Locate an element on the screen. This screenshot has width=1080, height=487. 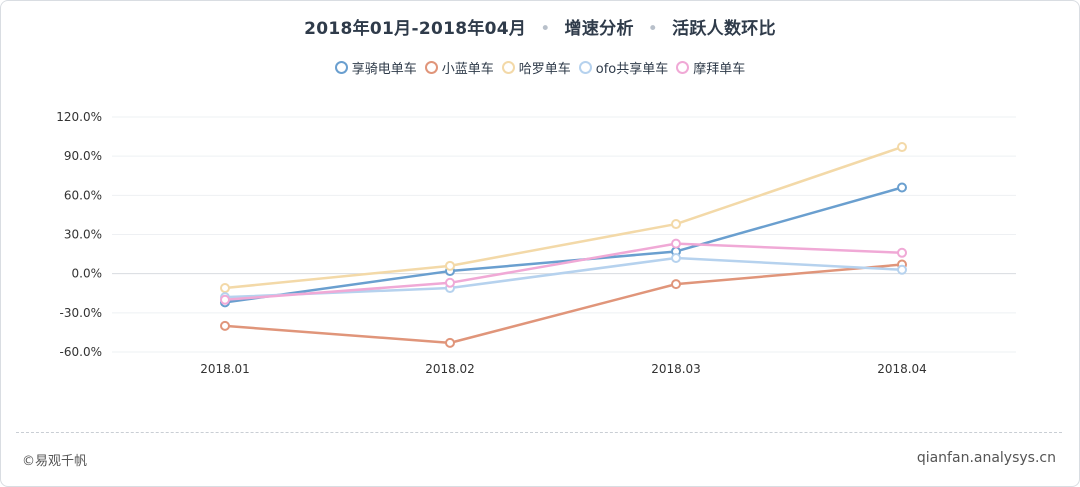
x-tick-label: 2018.03 is located at coordinates (676, 369).